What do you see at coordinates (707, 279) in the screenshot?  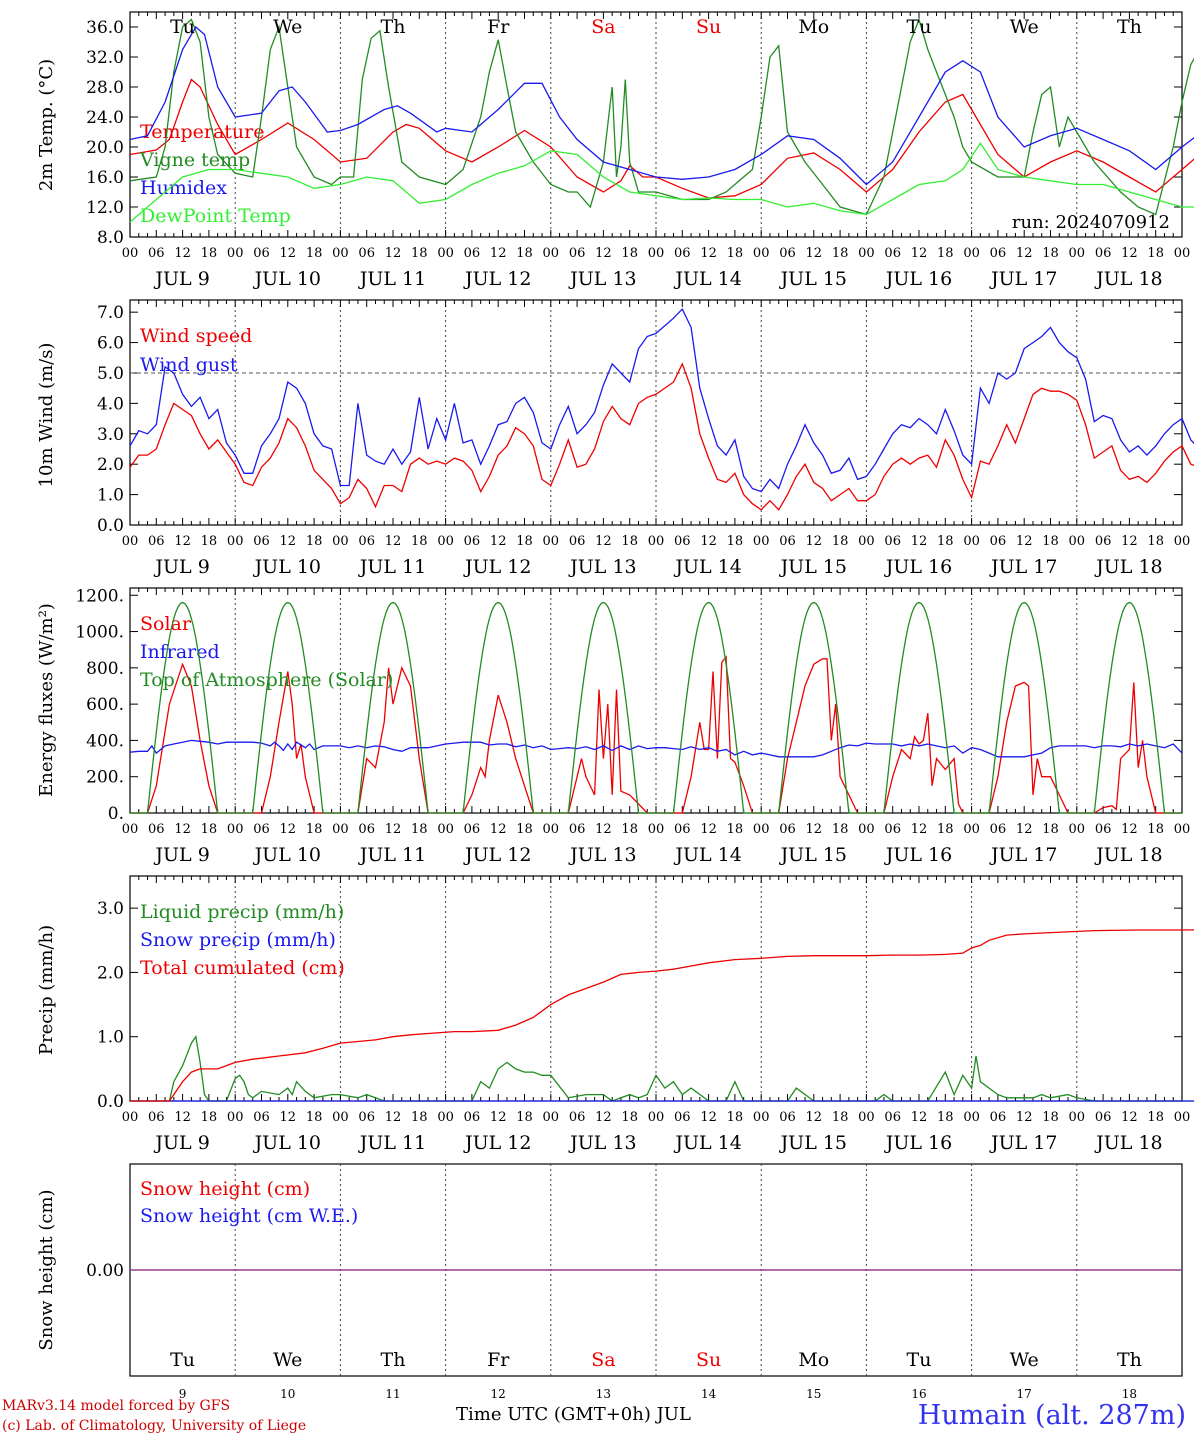 I see `date-label: JUL 14` at bounding box center [707, 279].